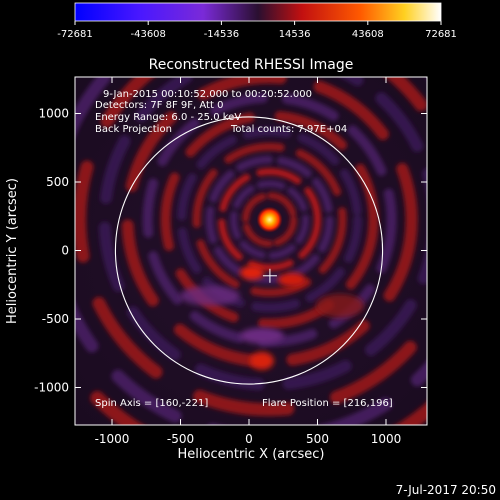  Describe the element at coordinates (258, 12) in the screenshot. I see `colorbar` at that location.